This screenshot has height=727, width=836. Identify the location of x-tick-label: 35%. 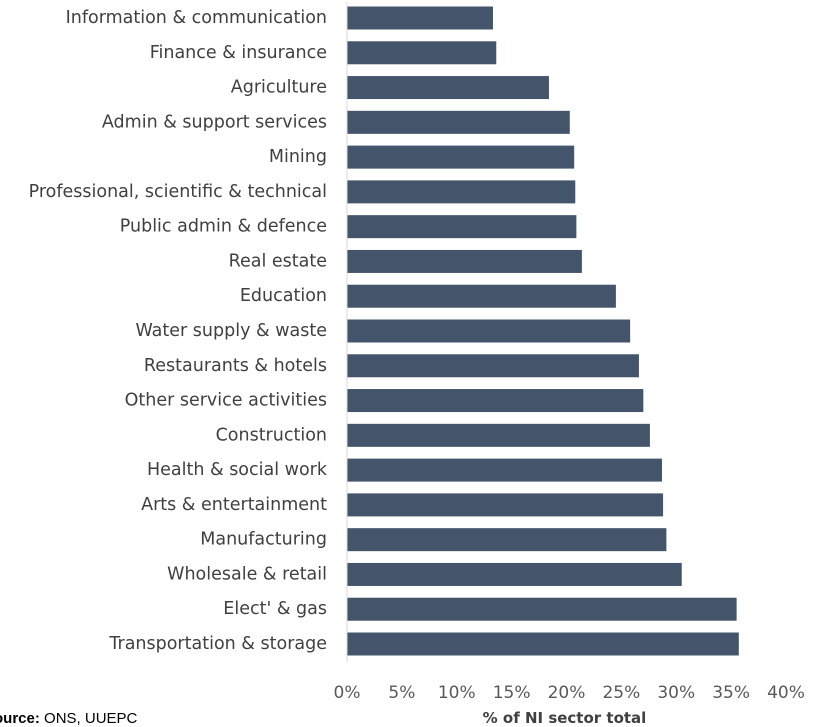
(731, 693).